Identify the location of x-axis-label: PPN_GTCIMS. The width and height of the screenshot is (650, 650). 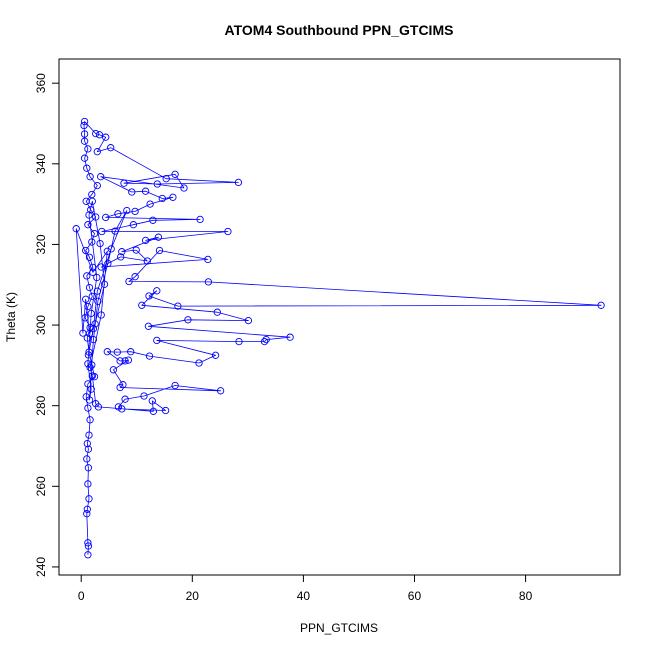
(339, 628).